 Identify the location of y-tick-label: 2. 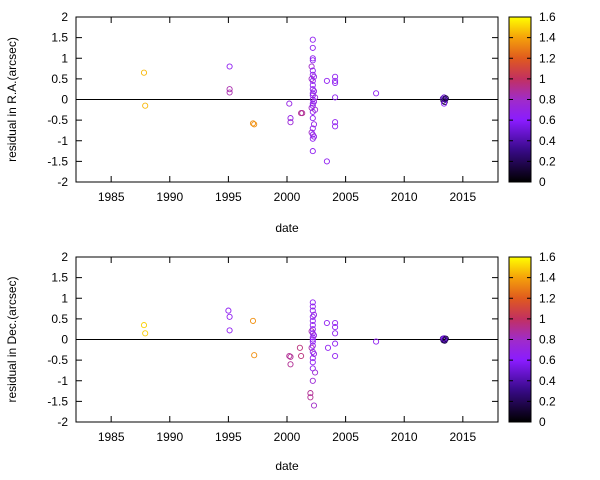
(64, 257).